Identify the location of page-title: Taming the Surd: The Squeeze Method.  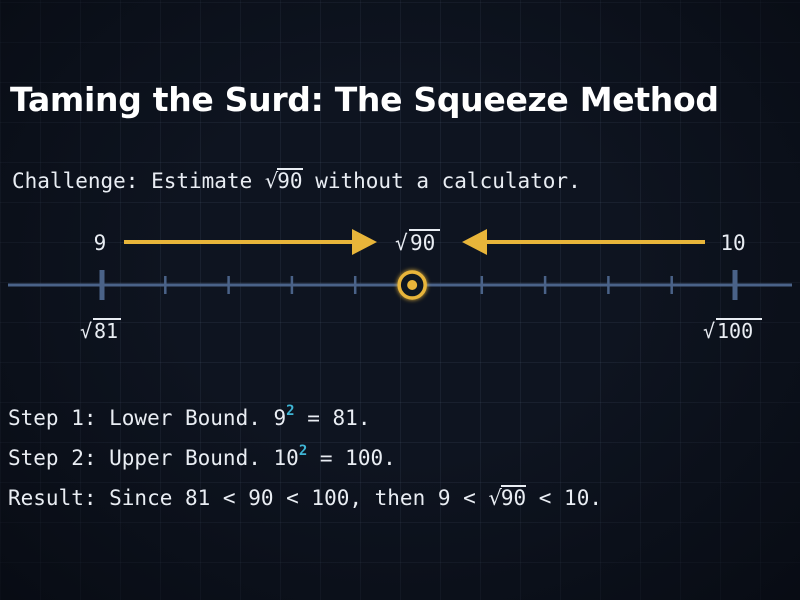
(364, 99).